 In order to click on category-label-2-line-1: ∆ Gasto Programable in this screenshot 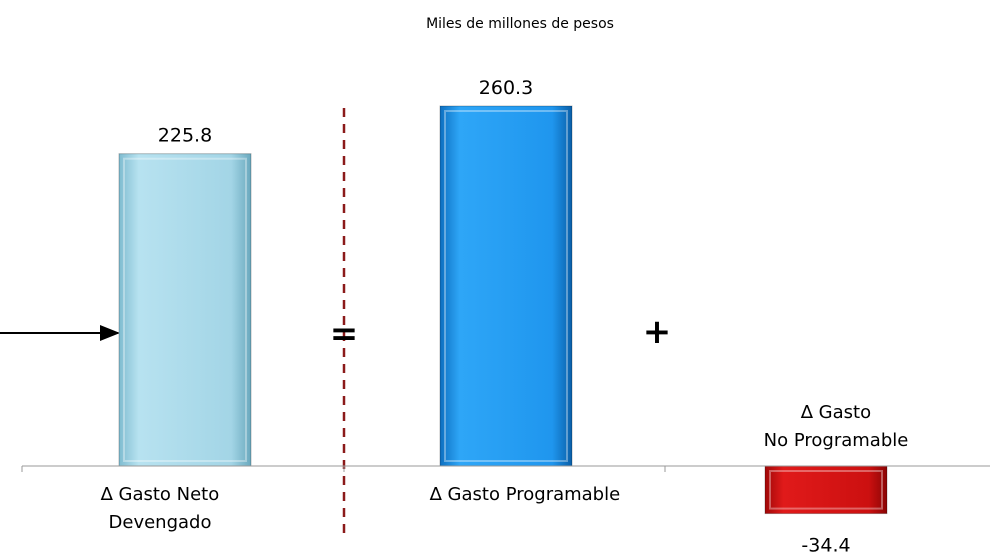, I will do `click(524, 494)`.